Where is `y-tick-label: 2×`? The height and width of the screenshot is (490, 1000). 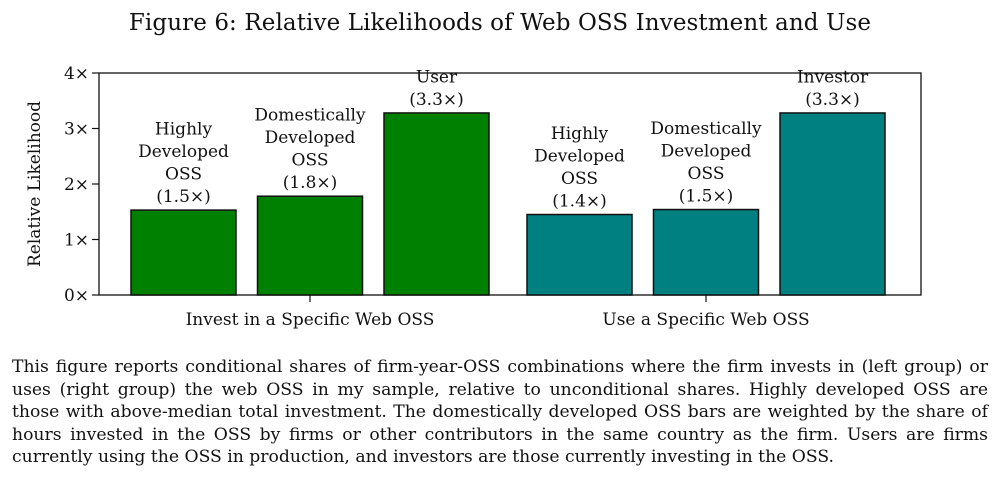
y-tick-label: 2× is located at coordinates (76, 185).